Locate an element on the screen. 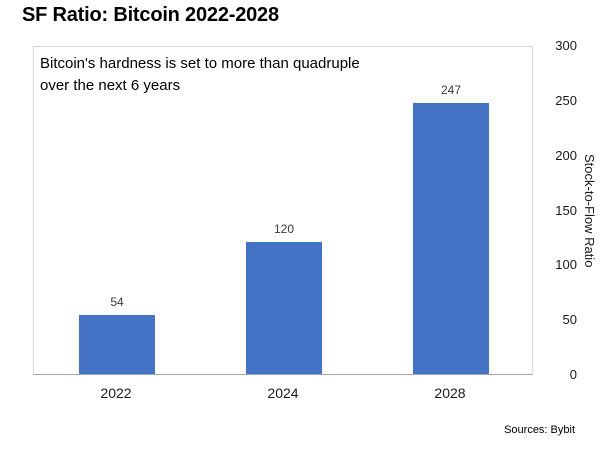  y-tick-label: 150 is located at coordinates (566, 210).